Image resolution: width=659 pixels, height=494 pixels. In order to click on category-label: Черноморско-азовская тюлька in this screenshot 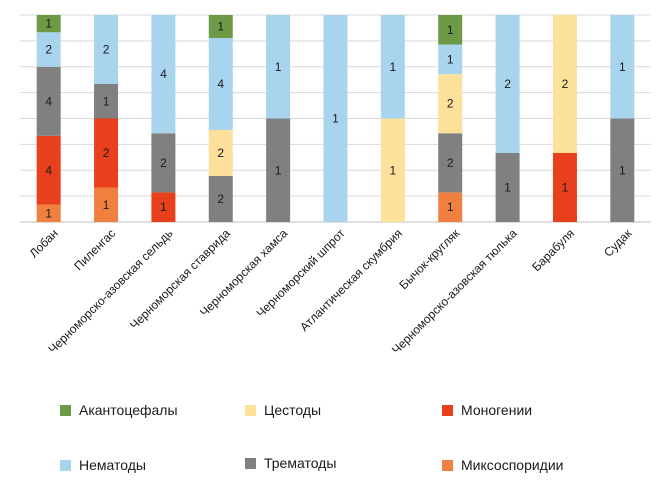, I will do `click(454, 291)`.